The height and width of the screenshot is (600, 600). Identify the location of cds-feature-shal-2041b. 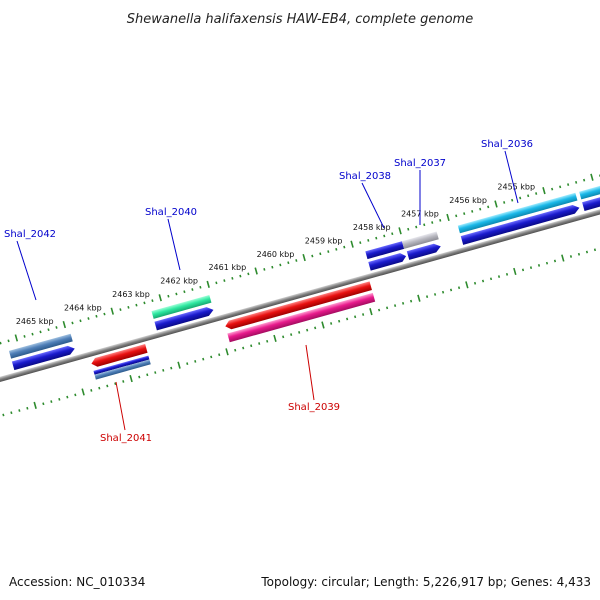
(122, 369).